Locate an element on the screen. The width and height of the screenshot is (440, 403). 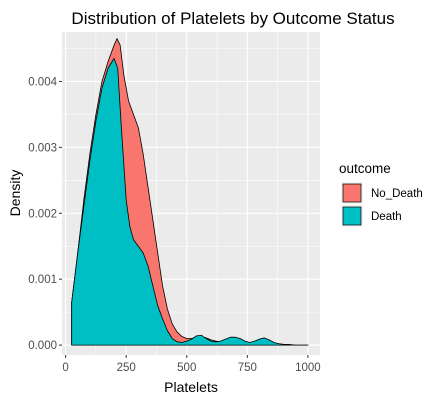
y-tick-label: 0.000 is located at coordinates (42, 346).